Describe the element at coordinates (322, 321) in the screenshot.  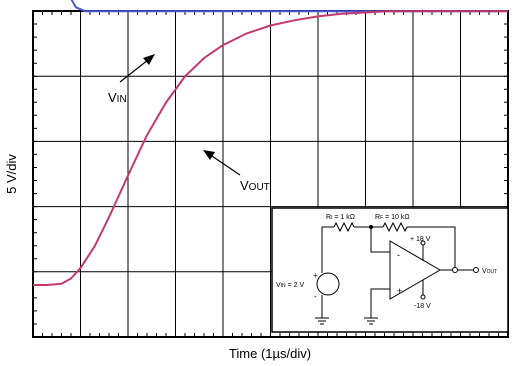
I see `ground-symbol-left` at that location.